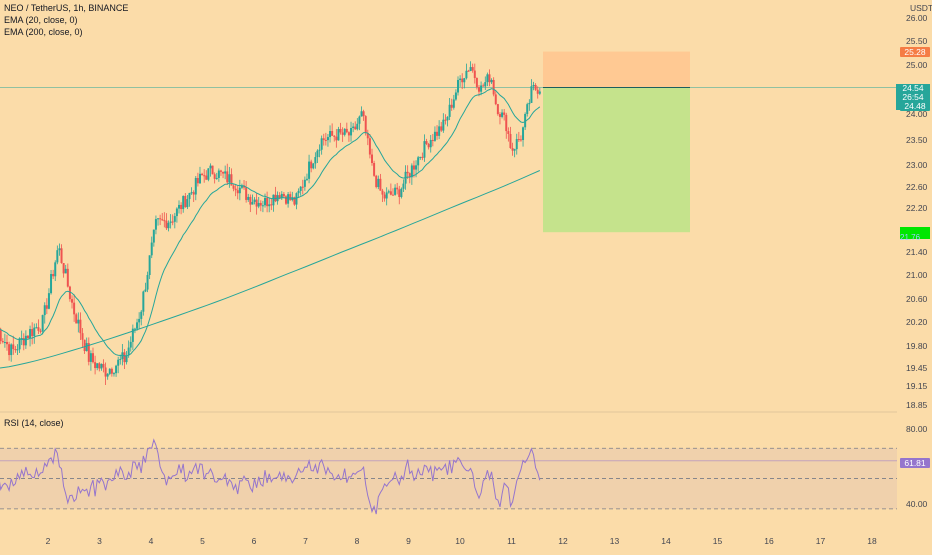 Image resolution: width=932 pixels, height=555 pixels. Describe the element at coordinates (917, 386) in the screenshot. I see `price-tick: 19.15` at that location.